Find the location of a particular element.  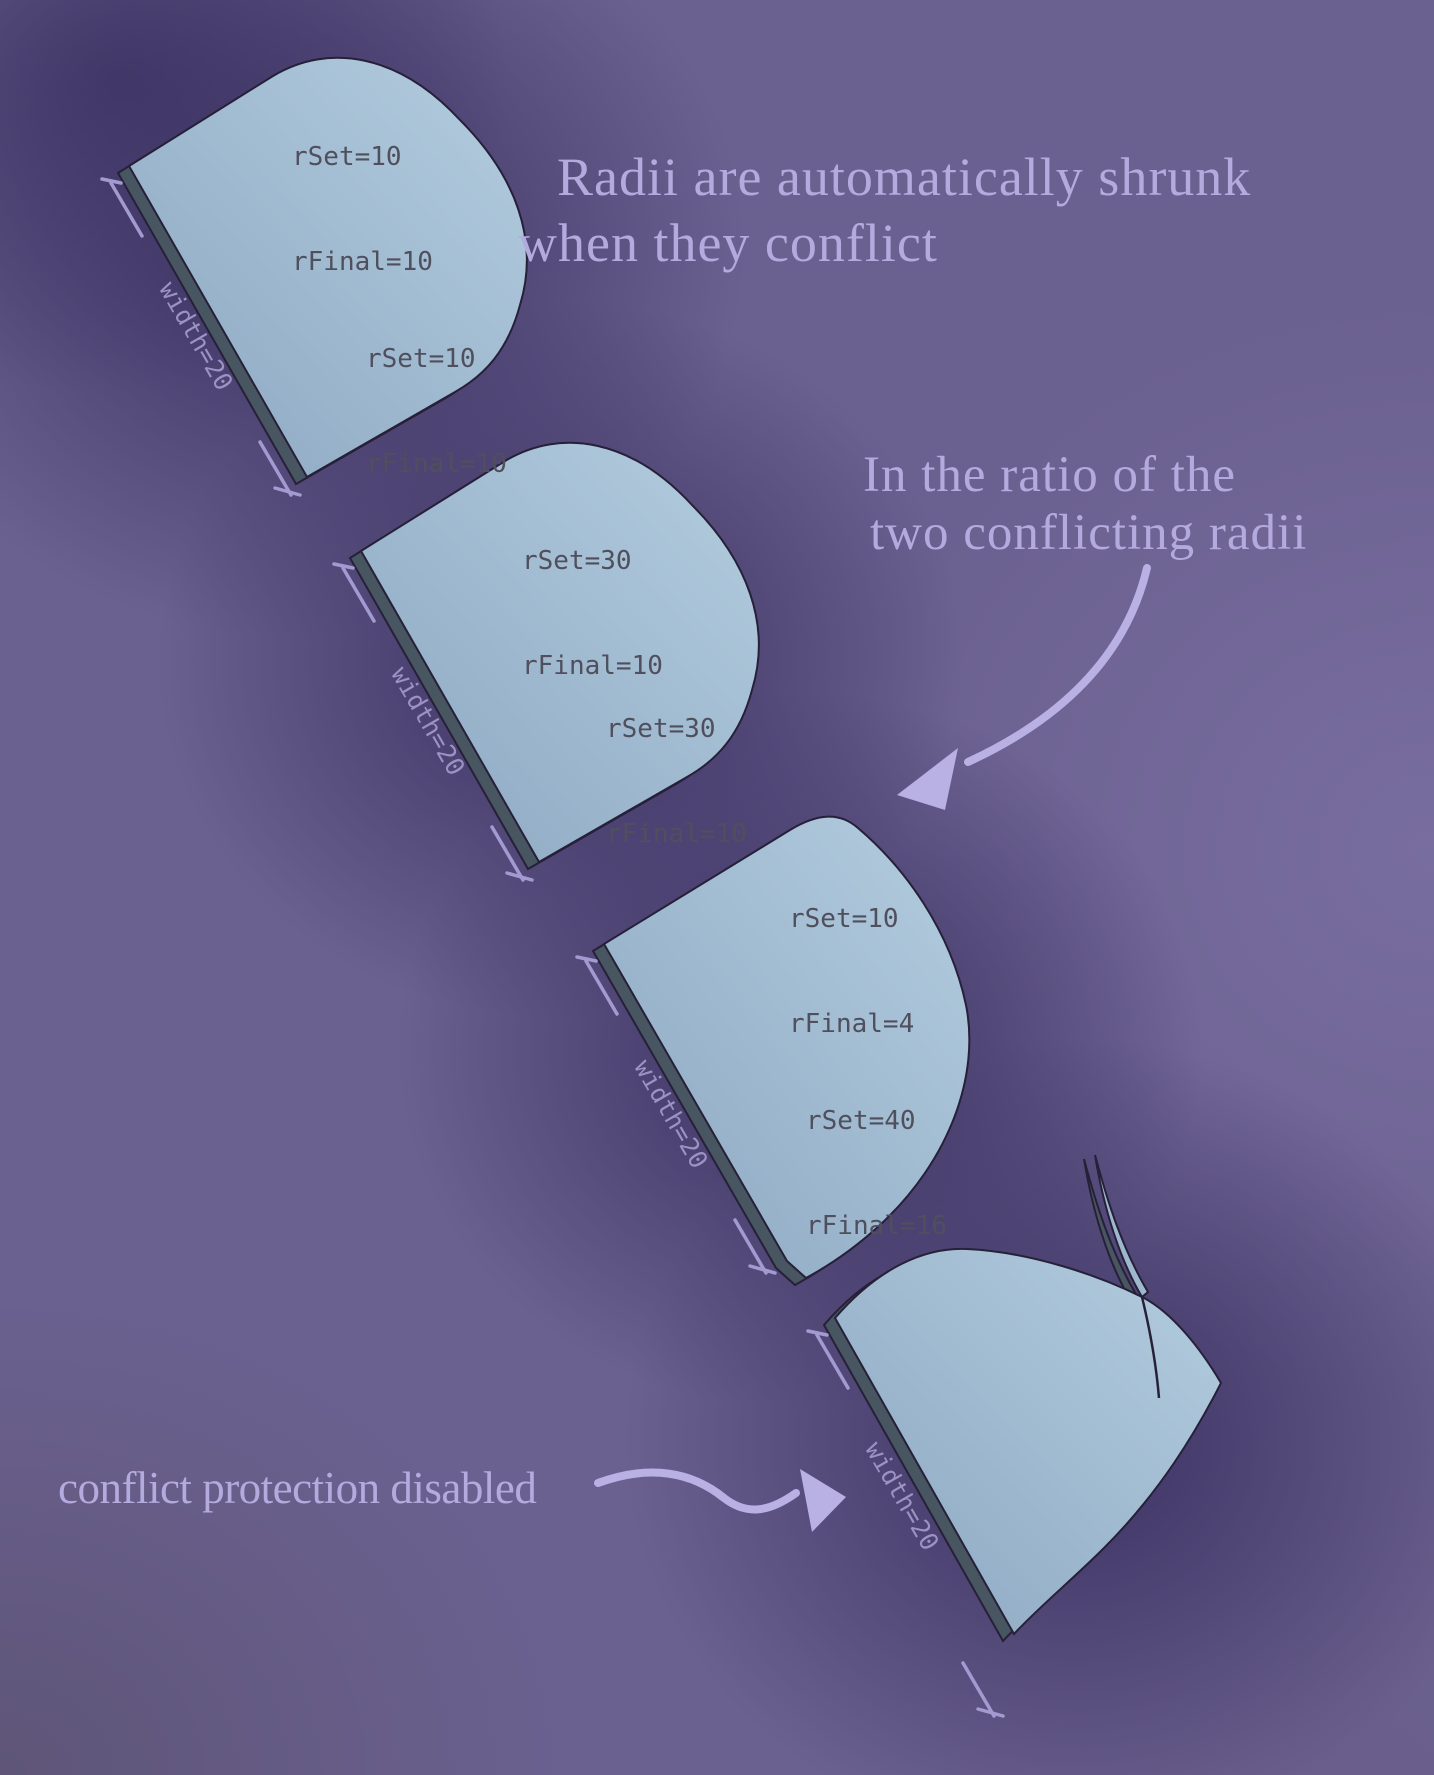

shape-1-top-rfinal: rFinal=10 is located at coordinates (362, 262).